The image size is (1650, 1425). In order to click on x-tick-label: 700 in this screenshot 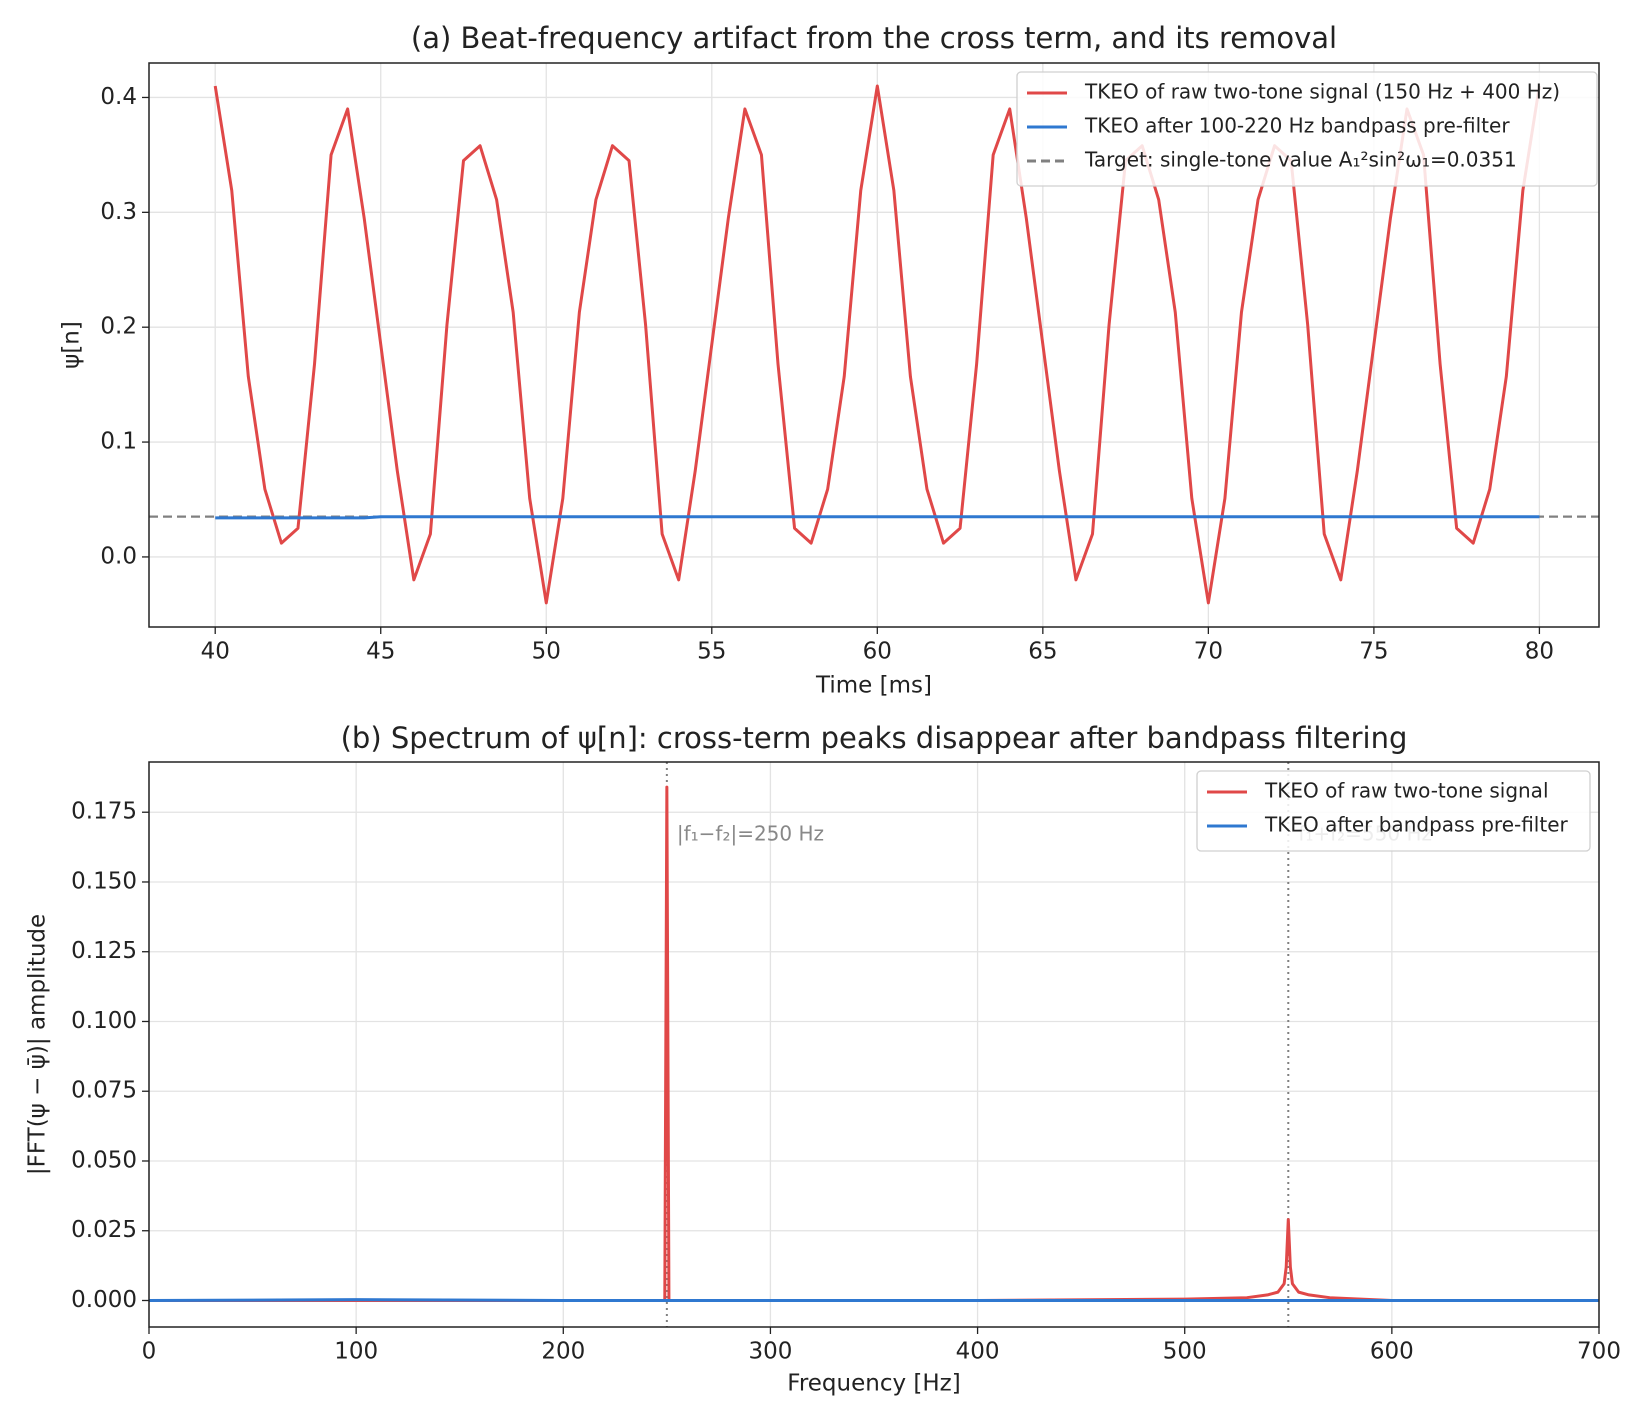, I will do `click(1599, 1352)`.